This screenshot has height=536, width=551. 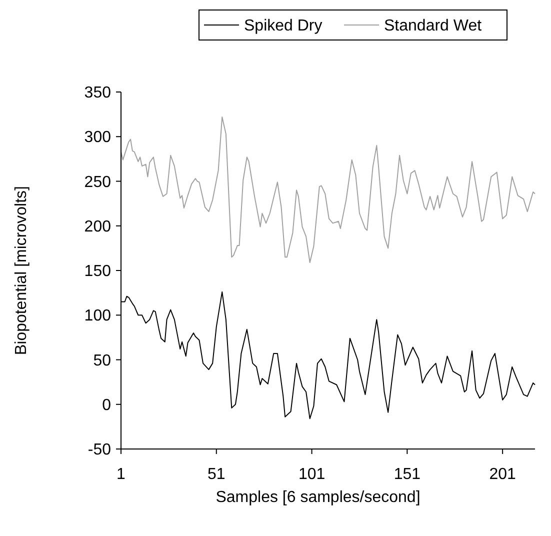 What do you see at coordinates (121, 474) in the screenshot?
I see `x-tick-label: 1` at bounding box center [121, 474].